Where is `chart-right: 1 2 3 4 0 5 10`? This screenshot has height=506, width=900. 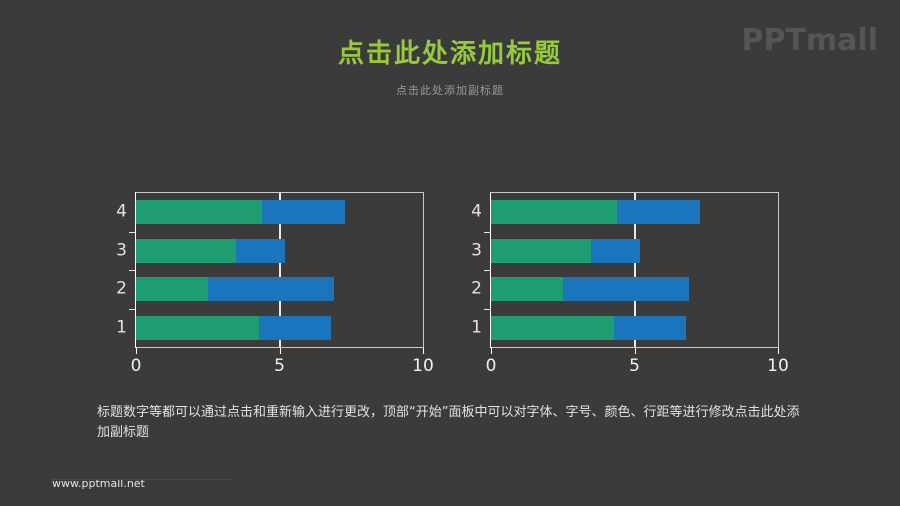
chart-right: 1 2 3 4 0 5 10 is located at coordinates (620, 286).